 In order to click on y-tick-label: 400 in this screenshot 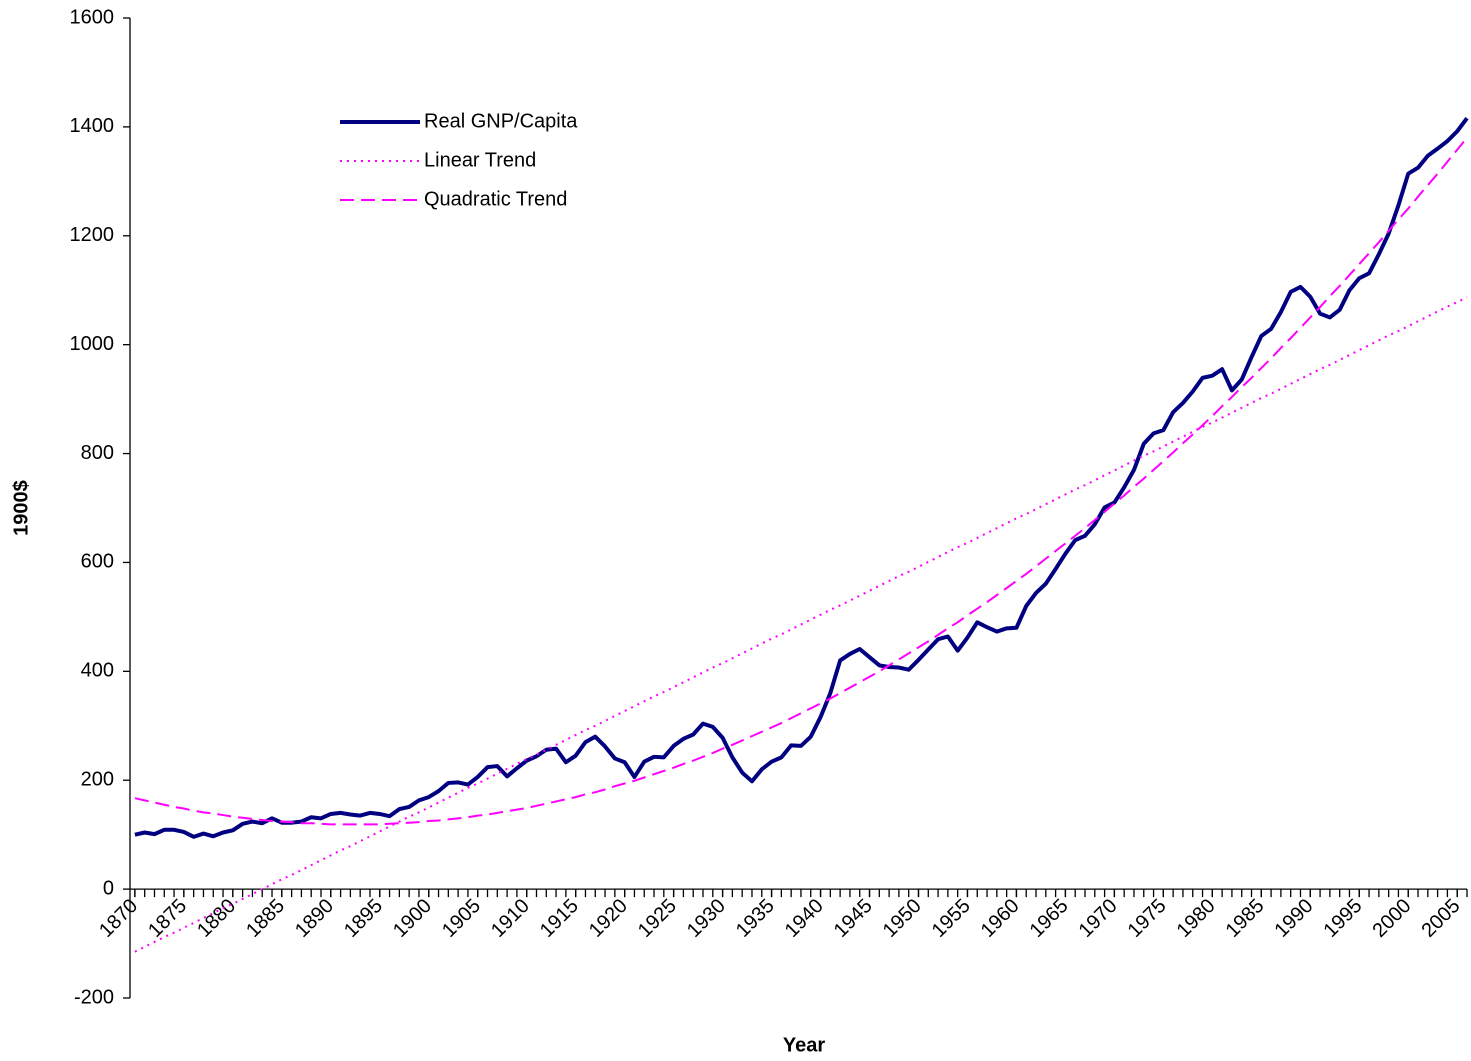, I will do `click(97, 671)`.